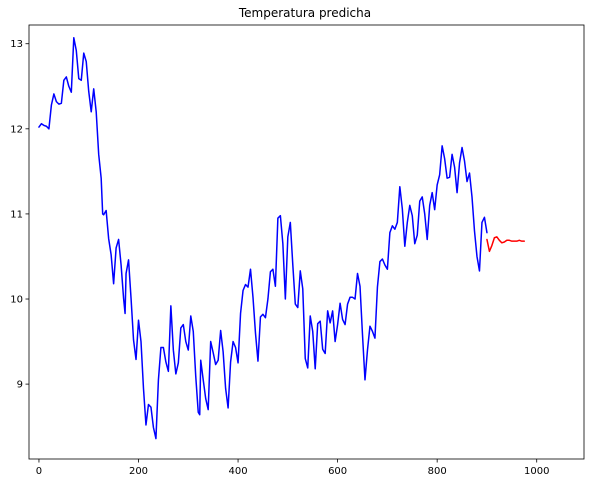 The width and height of the screenshot is (592, 486). I want to click on y-tick-label: 12, so click(16, 129).